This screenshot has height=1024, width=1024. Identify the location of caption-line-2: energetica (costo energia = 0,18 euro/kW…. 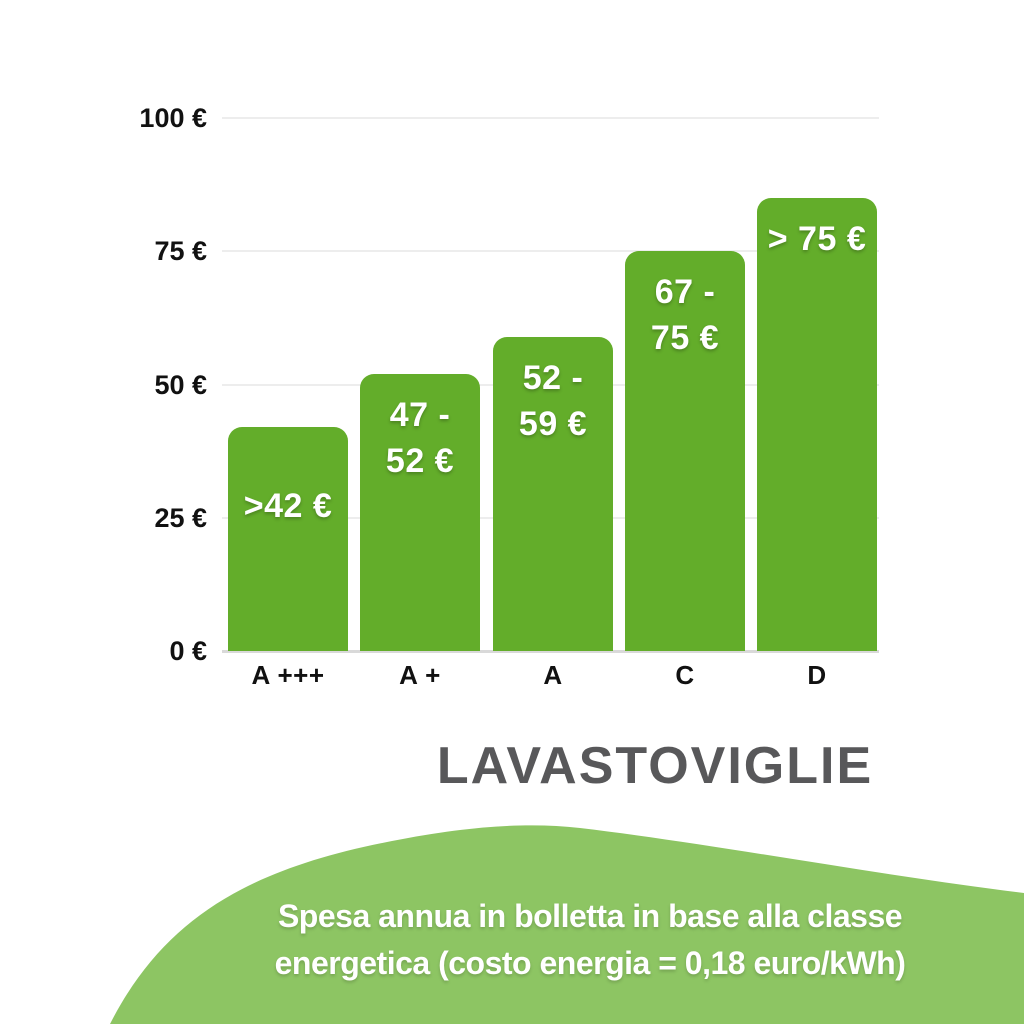
(590, 963).